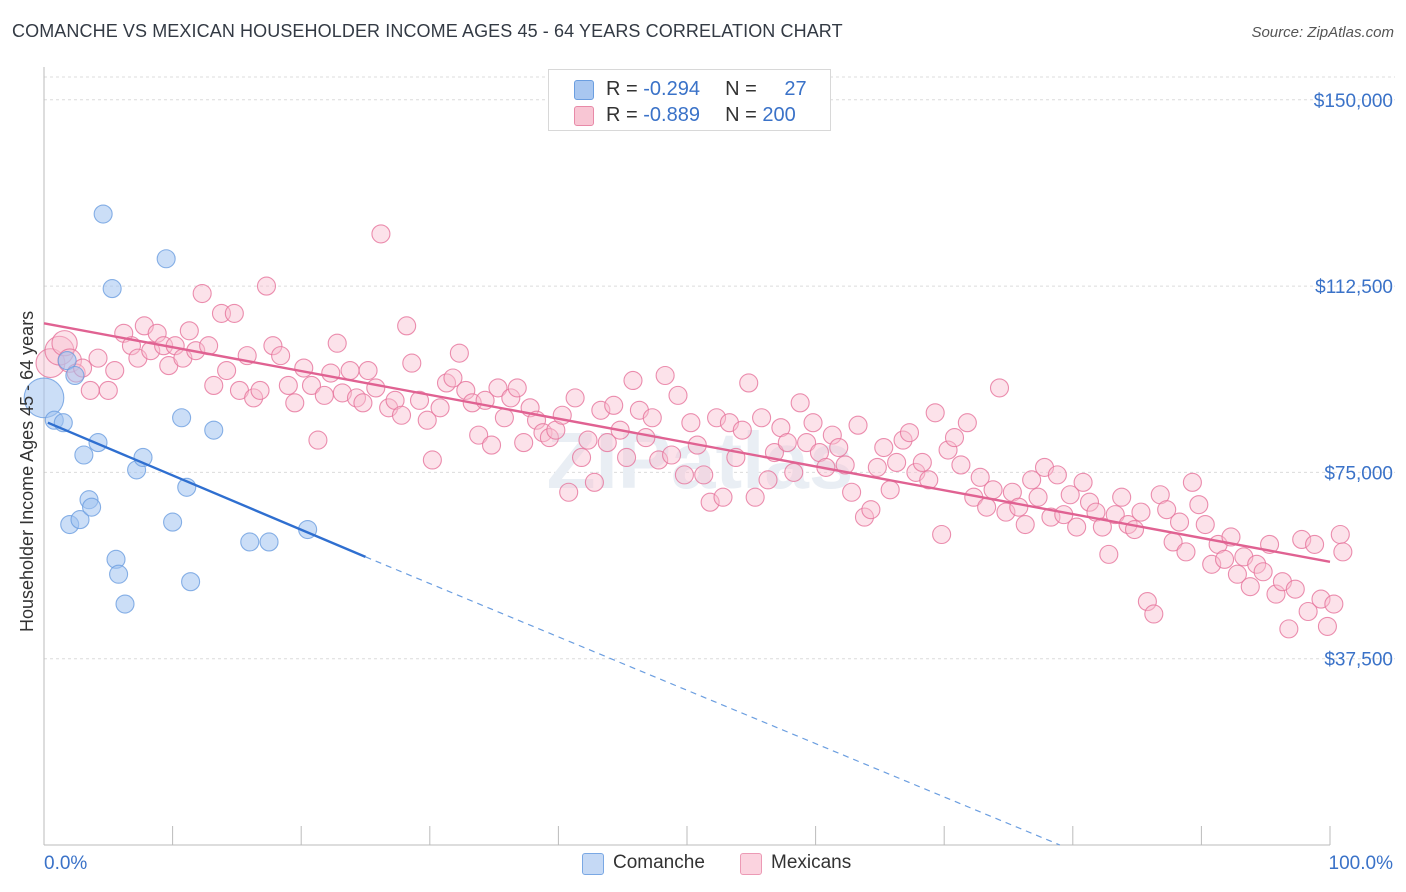 The width and height of the screenshot is (1406, 892). Describe the element at coordinates (1322, 32) in the screenshot. I see `source-label: Source: ZipAtlas.com` at that location.